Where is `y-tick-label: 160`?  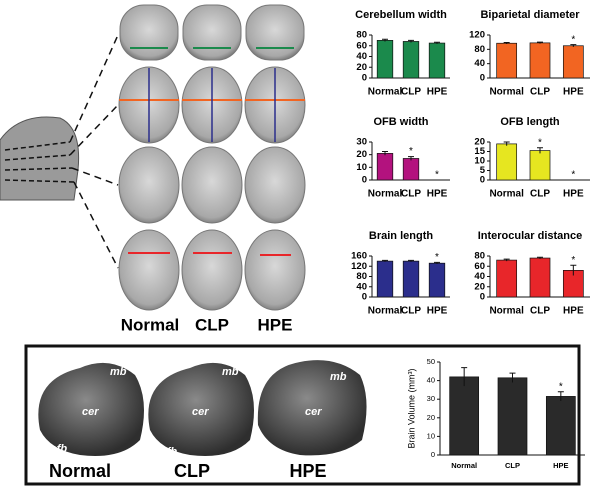 y-tick-label: 160 is located at coordinates (359, 256).